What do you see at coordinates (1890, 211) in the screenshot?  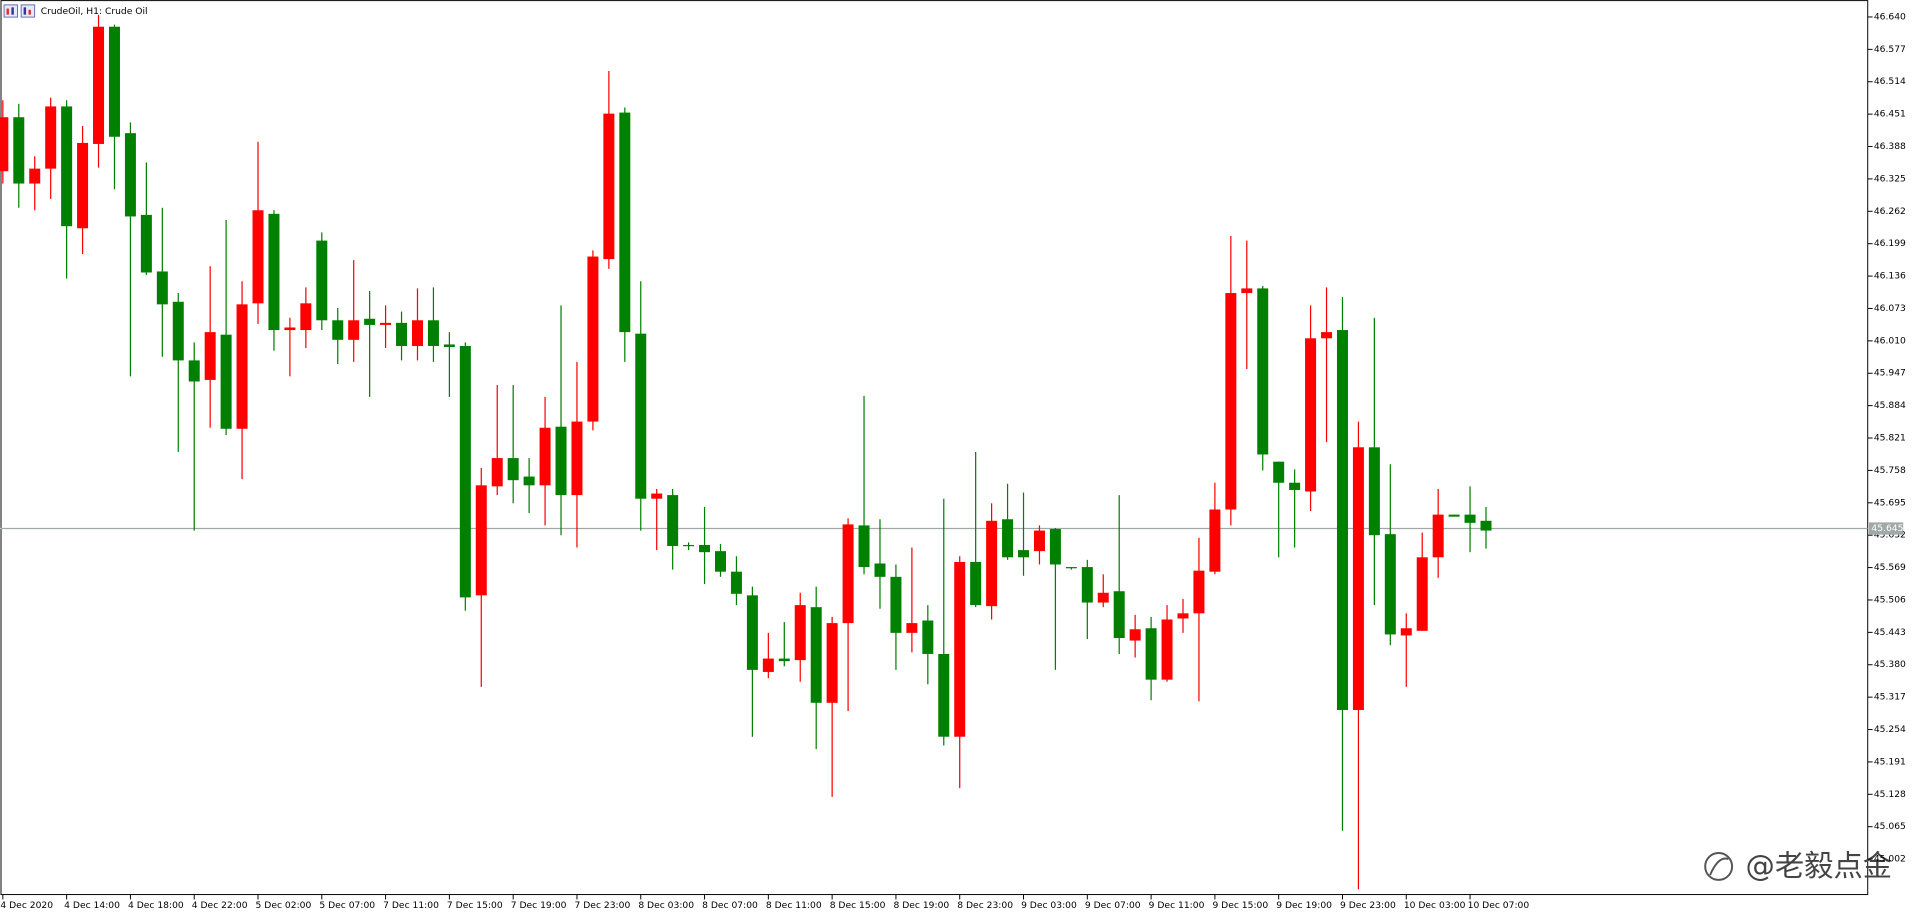 I see `y-tick-label: 46.262` at bounding box center [1890, 211].